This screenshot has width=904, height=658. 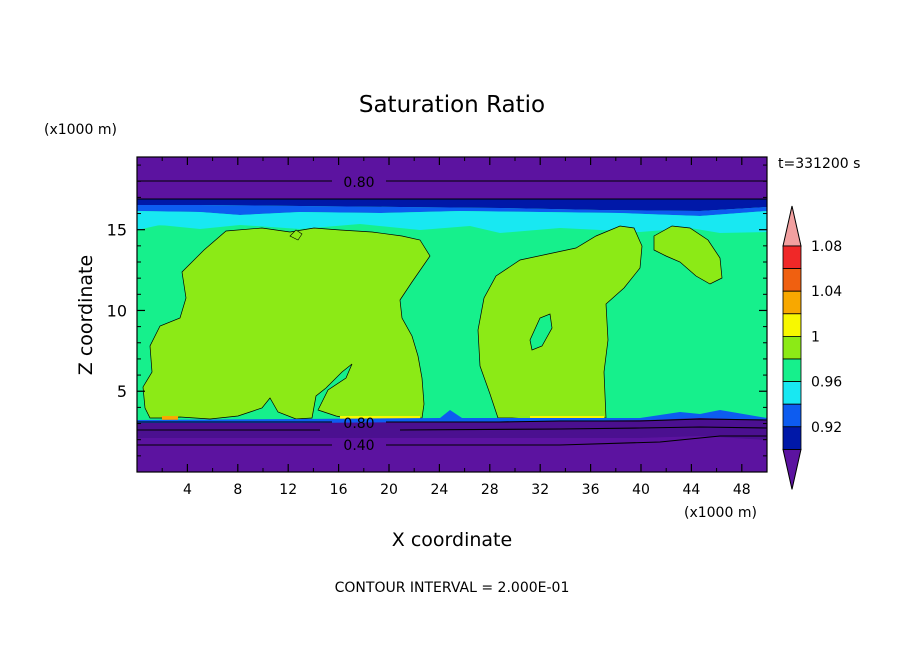 What do you see at coordinates (358, 424) in the screenshot?
I see `contour-label-2: 0.80` at bounding box center [358, 424].